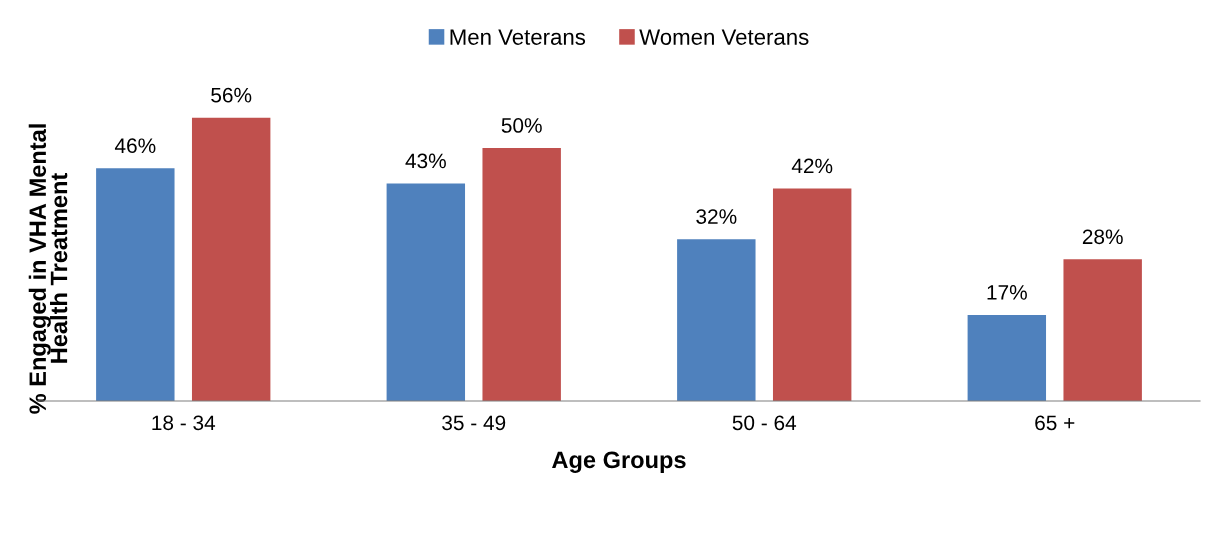 This screenshot has width=1221, height=537. What do you see at coordinates (425, 161) in the screenshot?
I see `data-label: 43%` at bounding box center [425, 161].